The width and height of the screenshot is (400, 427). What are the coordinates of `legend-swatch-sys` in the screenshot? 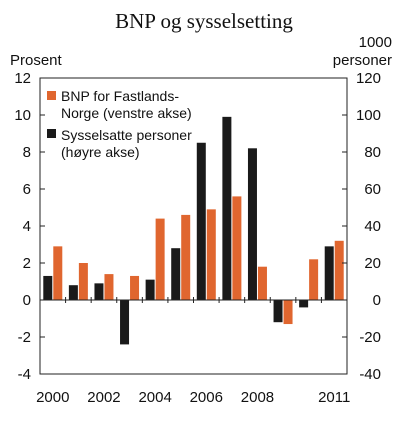 It's located at (51, 133).